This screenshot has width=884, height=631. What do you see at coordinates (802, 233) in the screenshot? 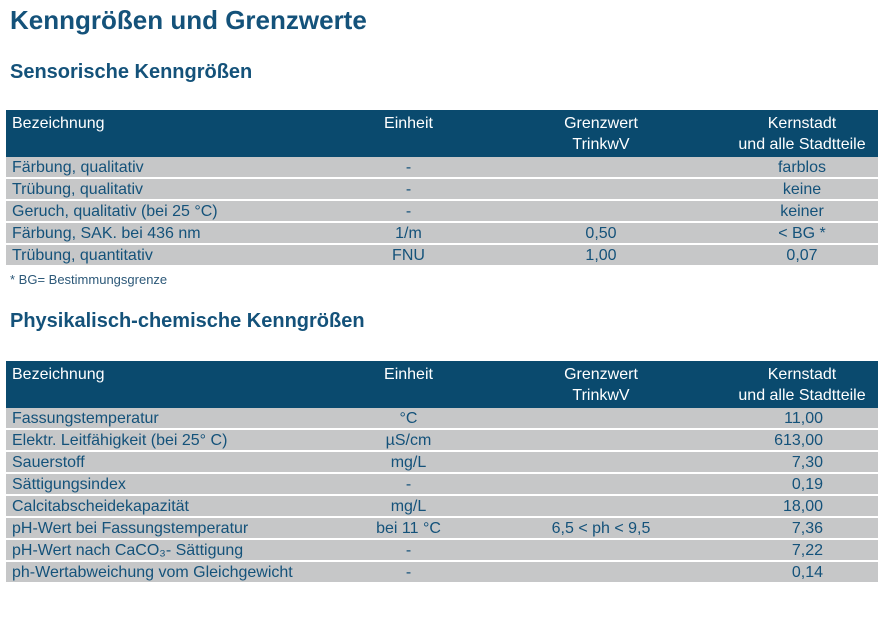
I see `table-cell: < BG *` at bounding box center [802, 233].